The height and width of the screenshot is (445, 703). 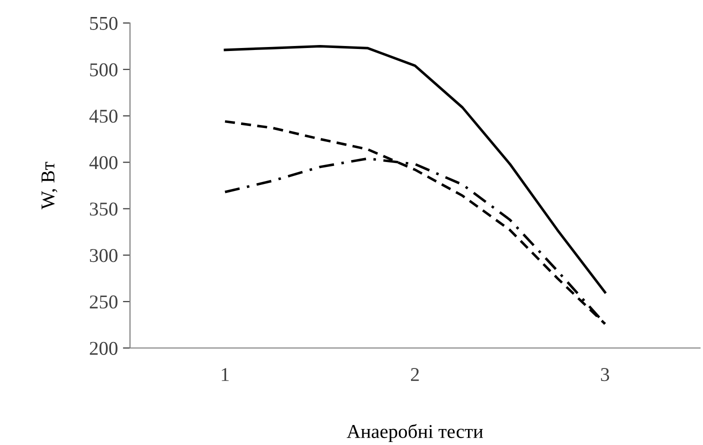 What do you see at coordinates (50, 186) in the screenshot?
I see `y-axis-title: W, Вт` at bounding box center [50, 186].